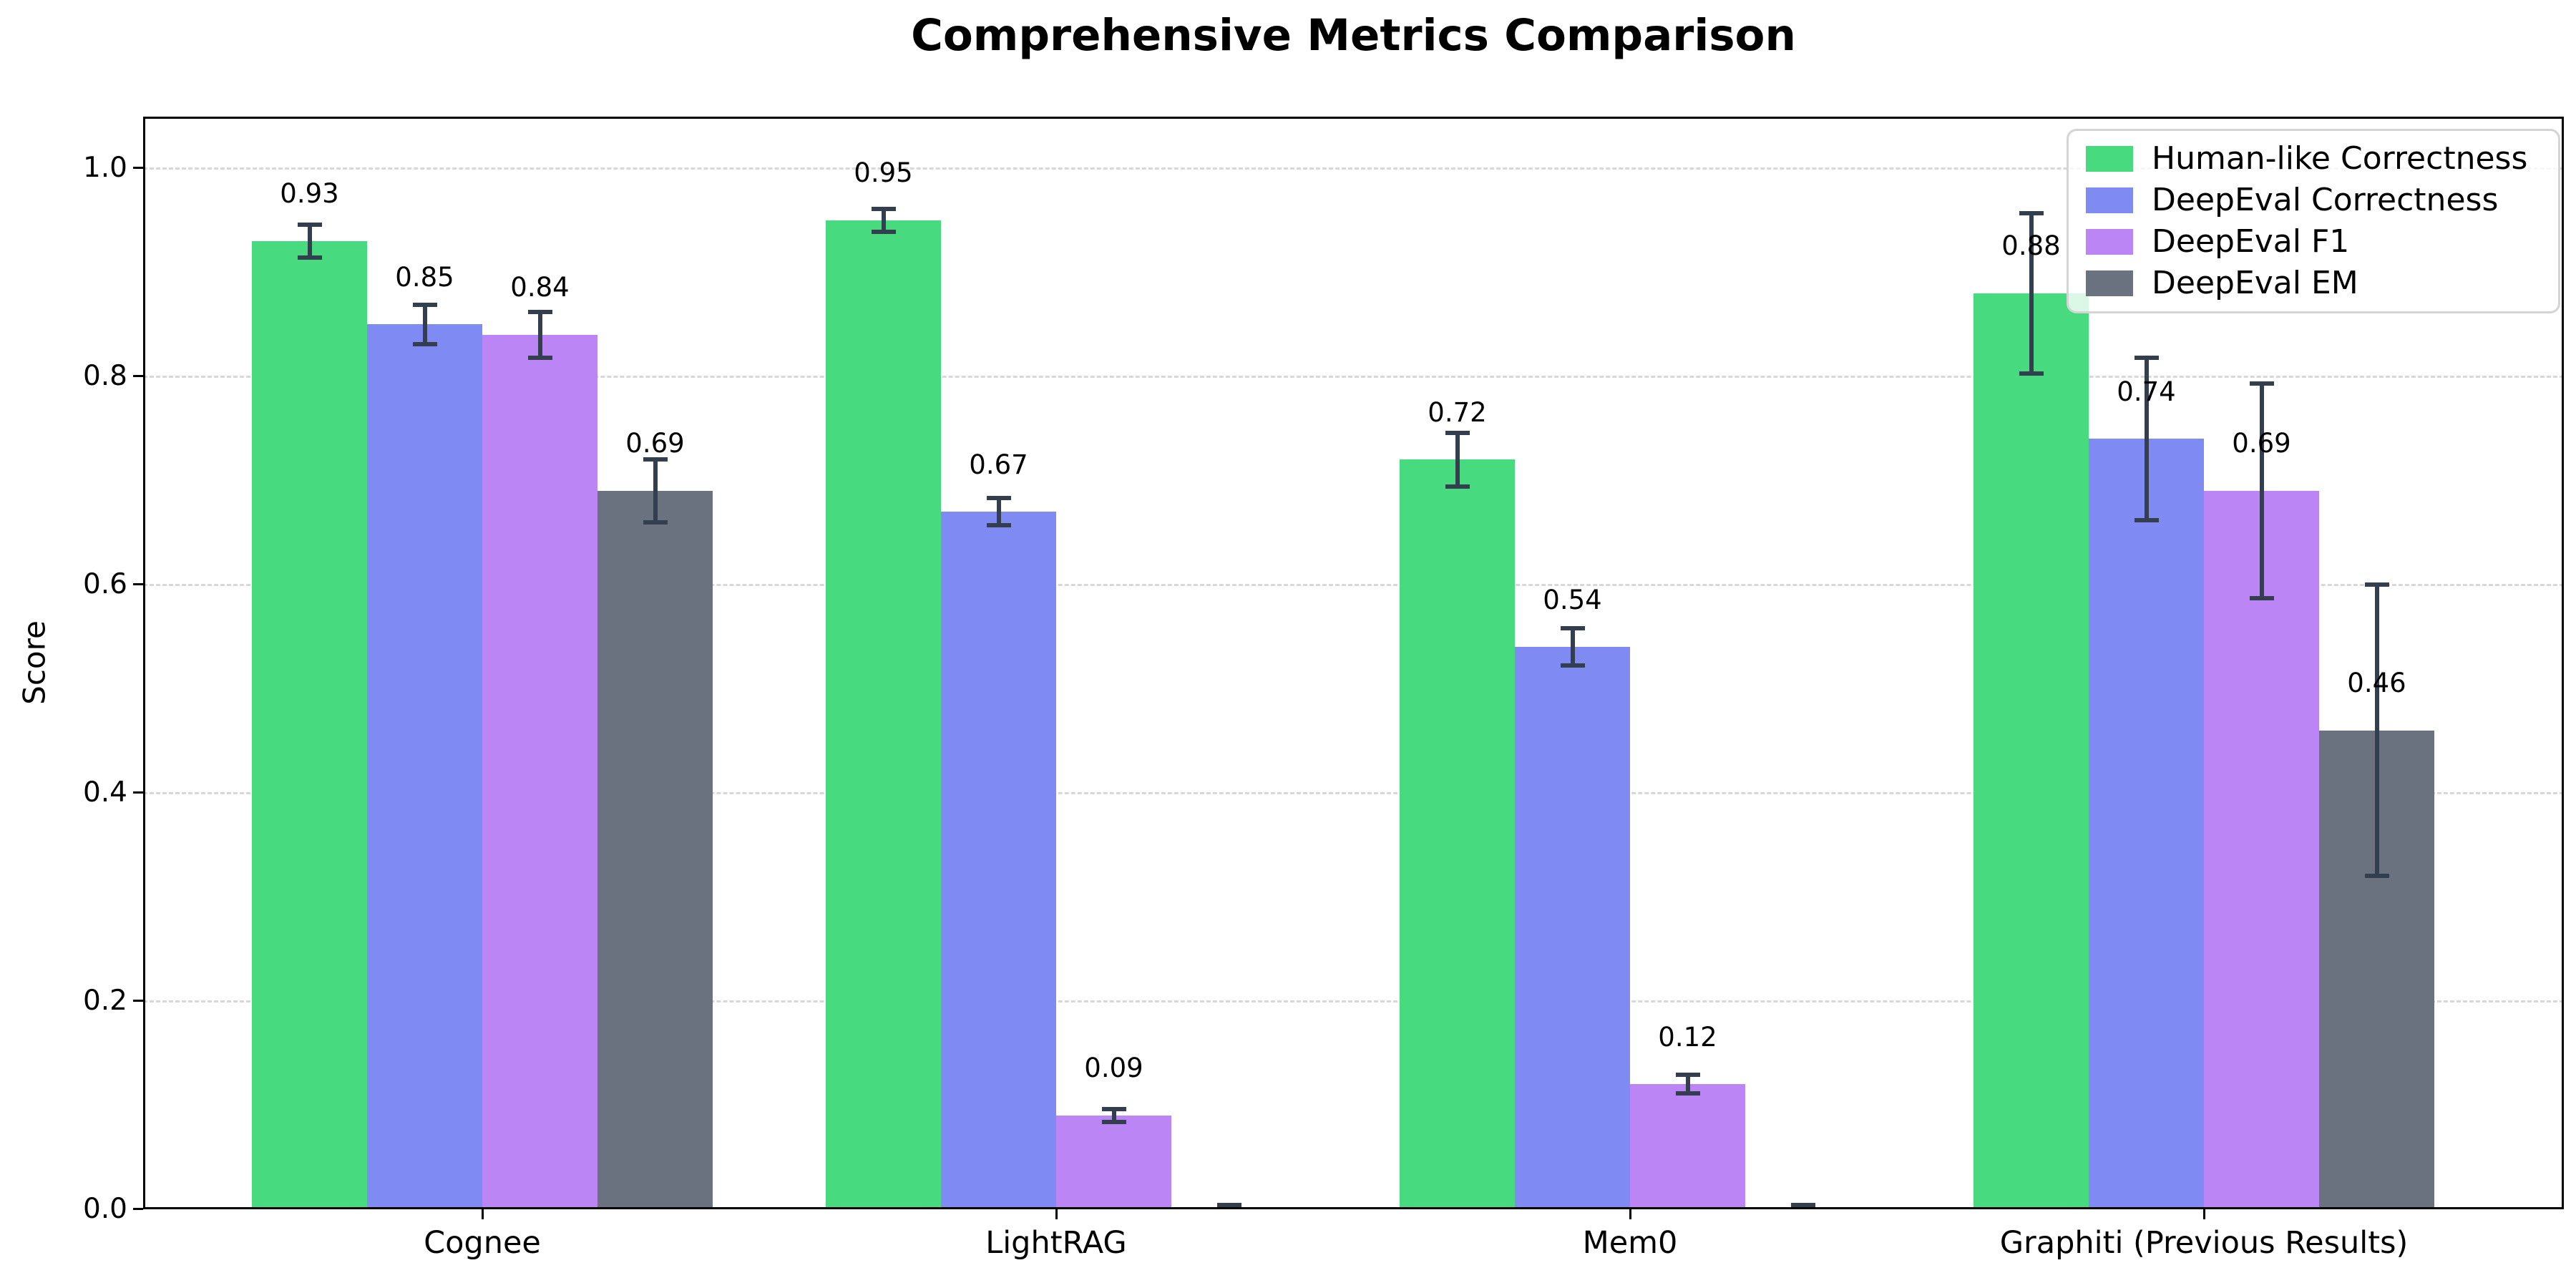  I want to click on x-tick-label: Mem0, so click(1630, 1243).